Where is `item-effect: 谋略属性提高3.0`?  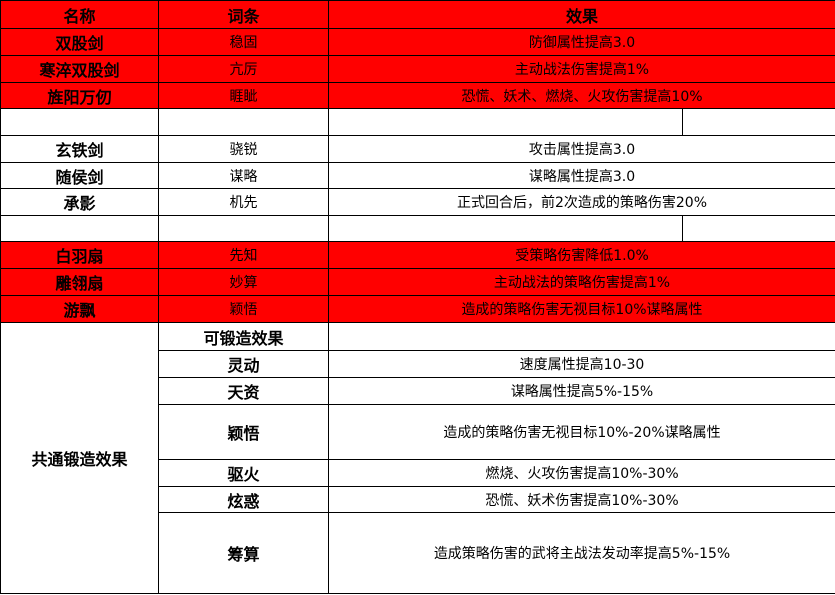 item-effect: 谋略属性提高3.0 is located at coordinates (581, 175).